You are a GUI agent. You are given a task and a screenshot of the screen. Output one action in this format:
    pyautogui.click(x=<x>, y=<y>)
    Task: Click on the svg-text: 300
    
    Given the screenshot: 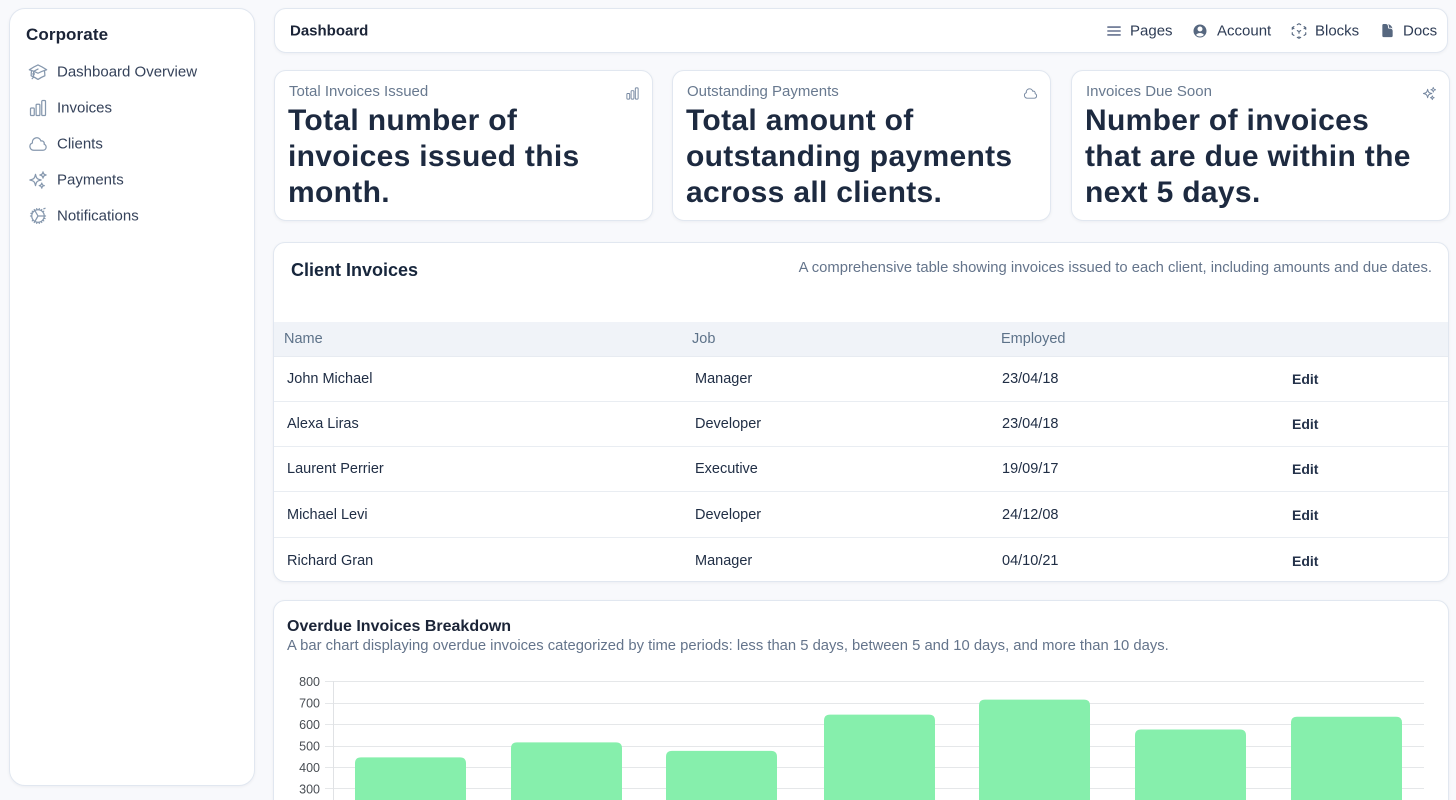 What is the action you would take?
    pyautogui.click(x=309, y=790)
    